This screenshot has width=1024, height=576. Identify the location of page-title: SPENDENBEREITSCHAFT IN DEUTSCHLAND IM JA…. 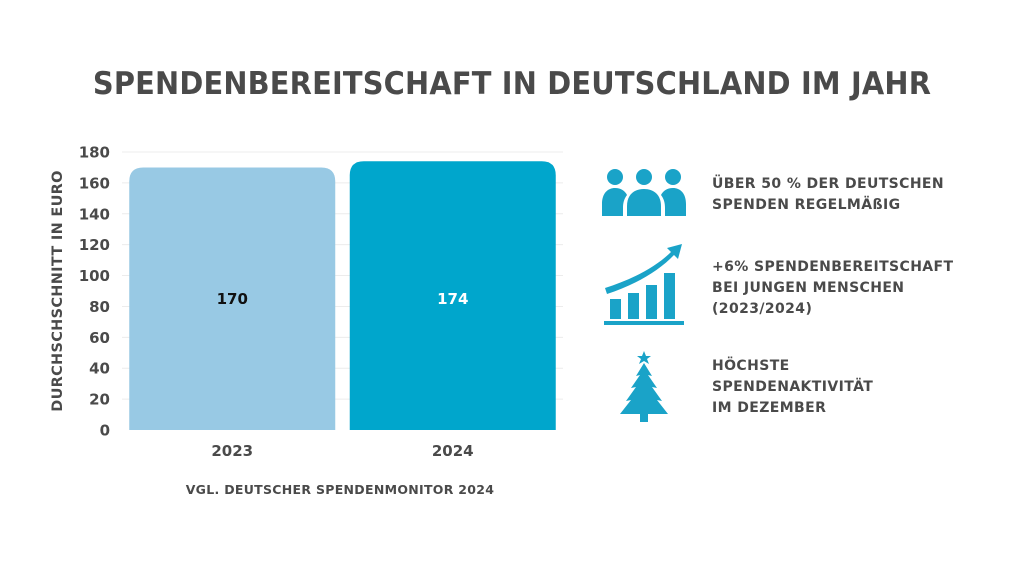
(512, 84).